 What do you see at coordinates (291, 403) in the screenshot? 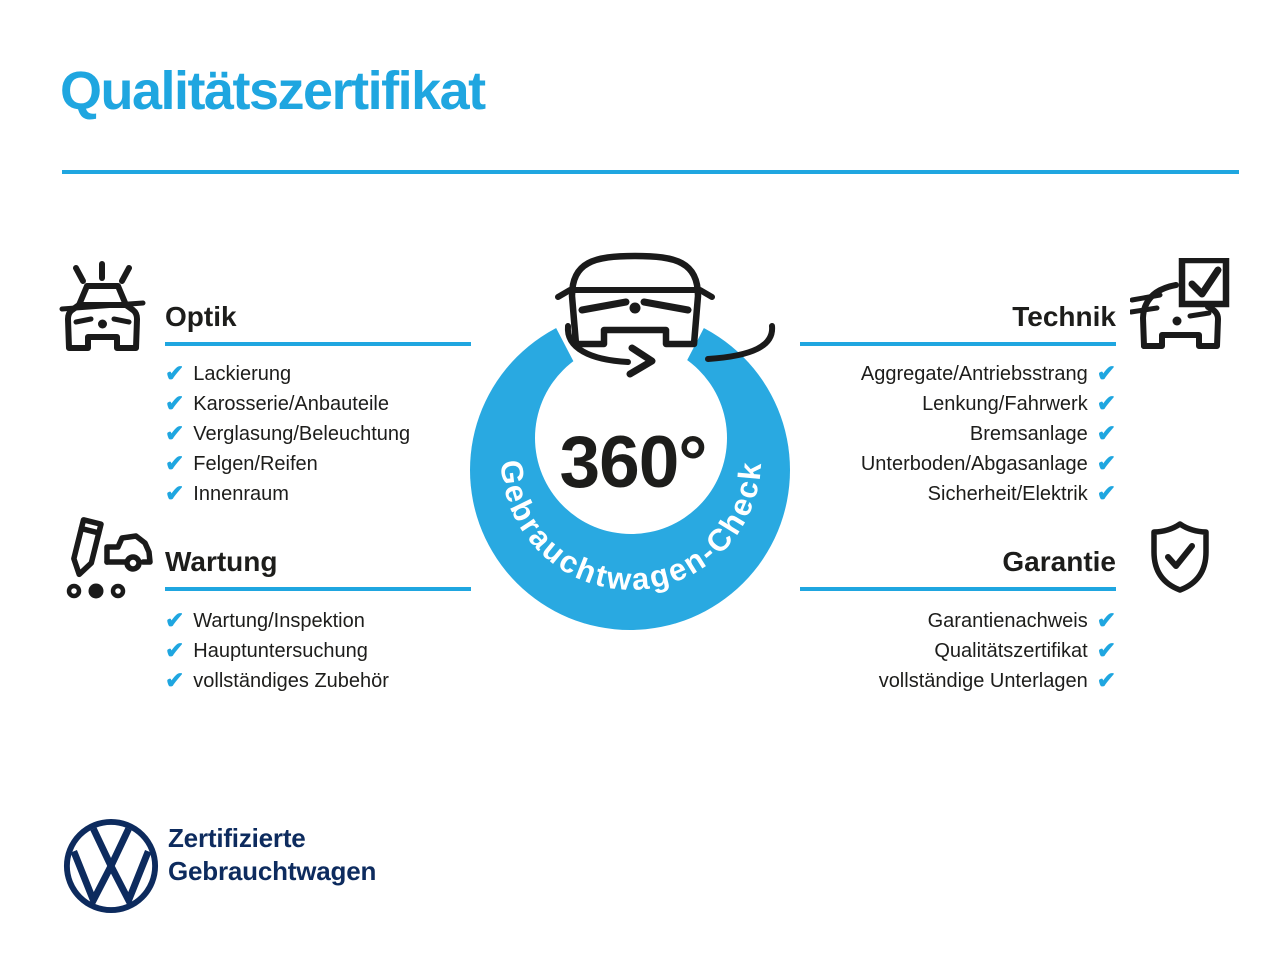
I see `checklist-item-label: Karosserie/Anbauteile` at bounding box center [291, 403].